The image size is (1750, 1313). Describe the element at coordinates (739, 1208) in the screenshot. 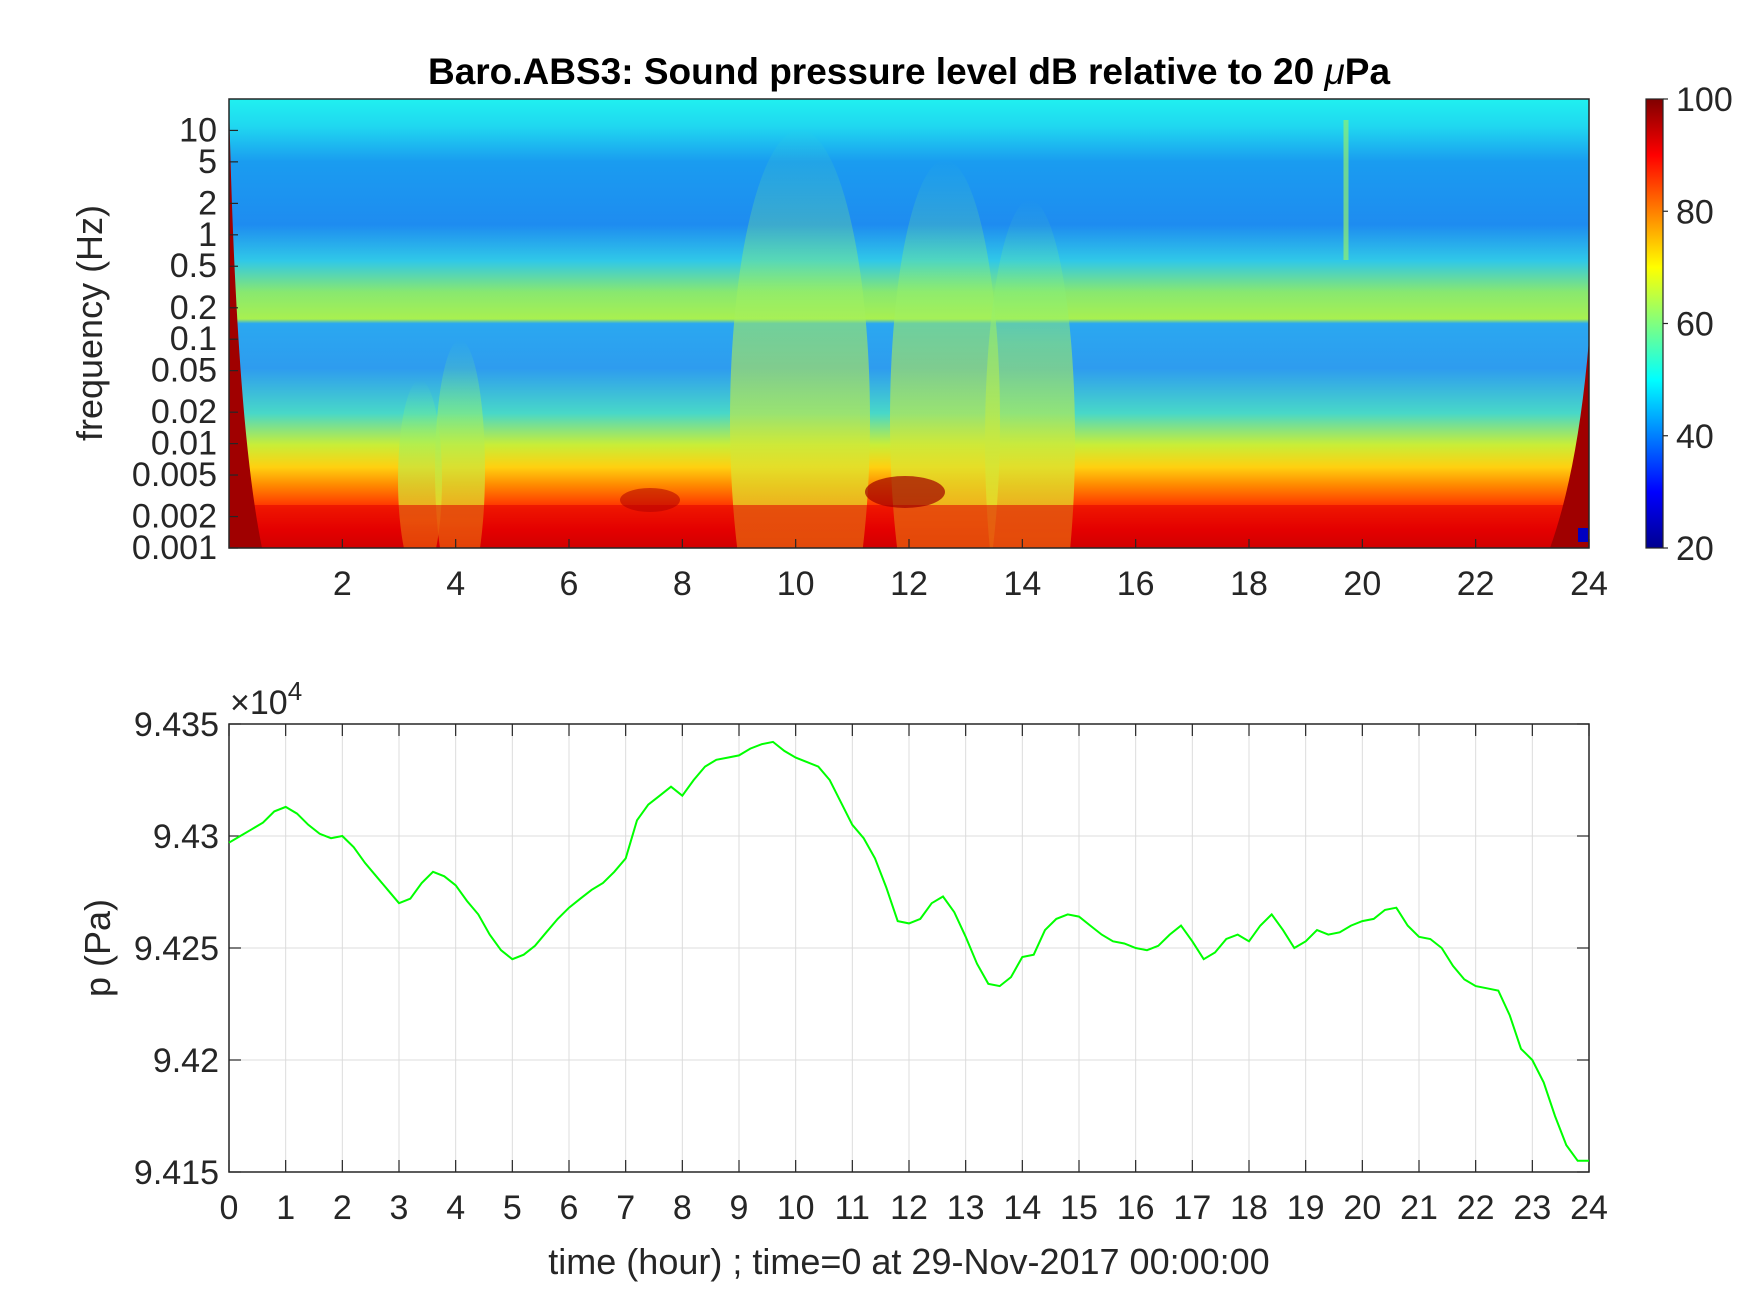

I see `x-tick-label: 9` at that location.